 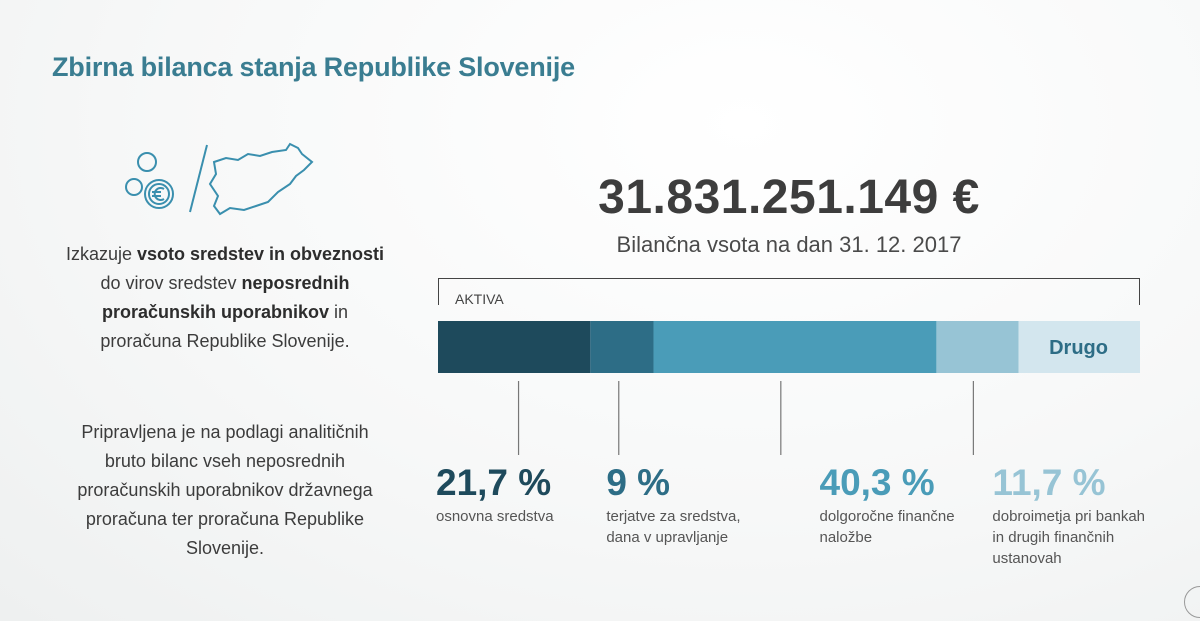 I want to click on coins-icon, so click(x=219, y=179).